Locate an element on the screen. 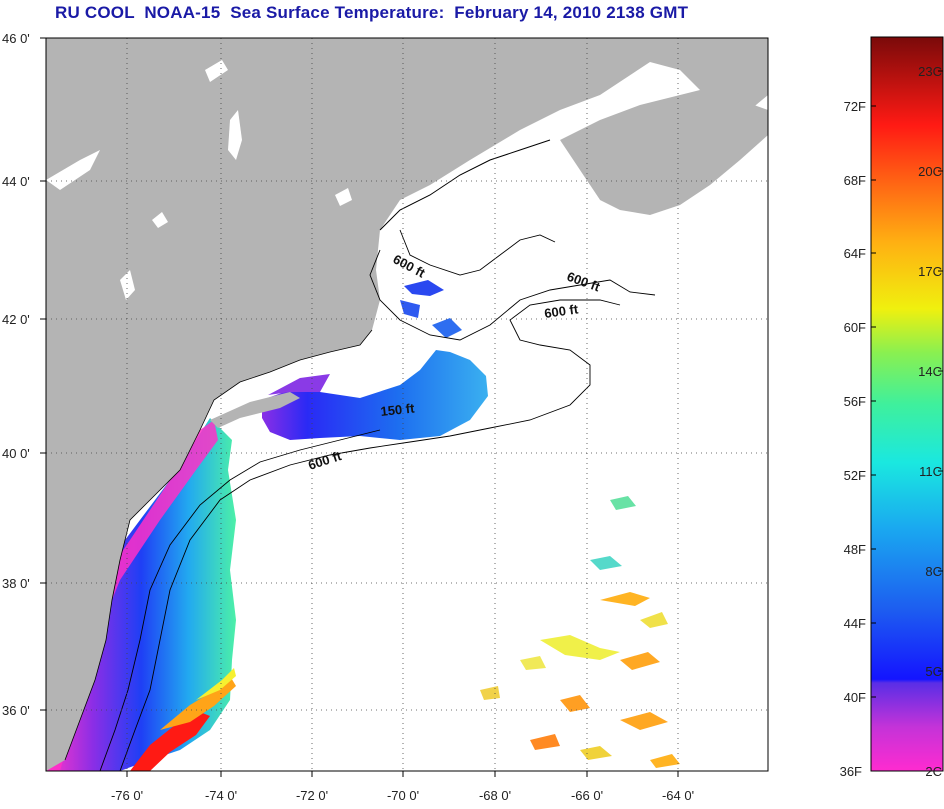 The height and width of the screenshot is (809, 944). colorbar-f-label: 48F is located at coordinates (855, 549).